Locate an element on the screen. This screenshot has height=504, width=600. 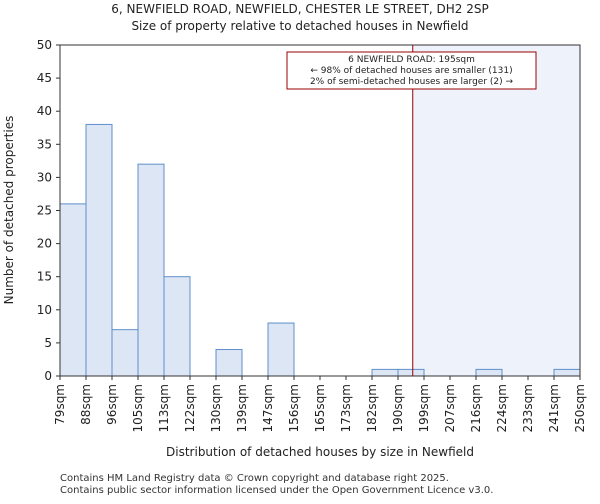
y-tick-label-10: 10 is located at coordinates (44, 310).